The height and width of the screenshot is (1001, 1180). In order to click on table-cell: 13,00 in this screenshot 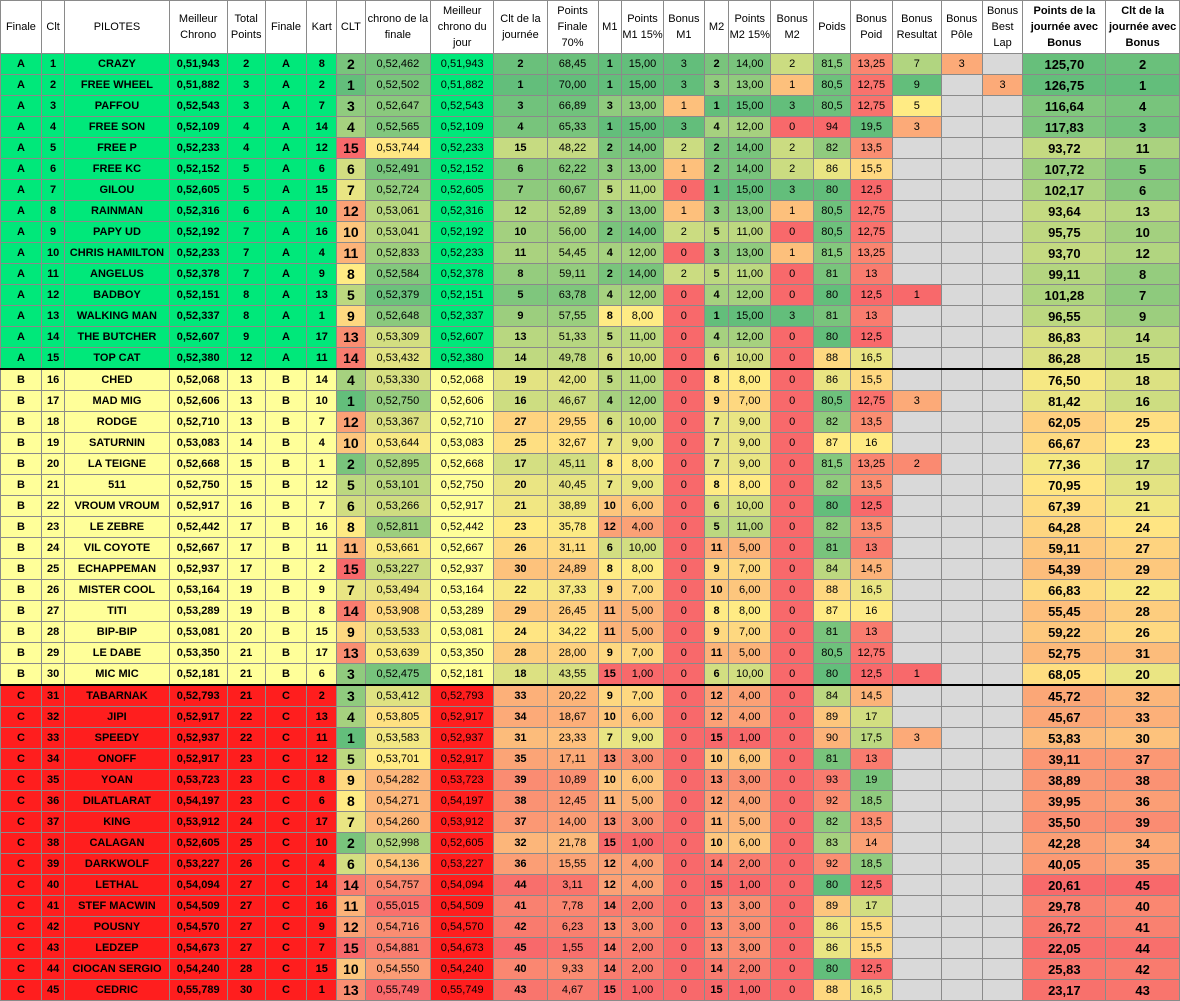, I will do `click(642, 106)`.